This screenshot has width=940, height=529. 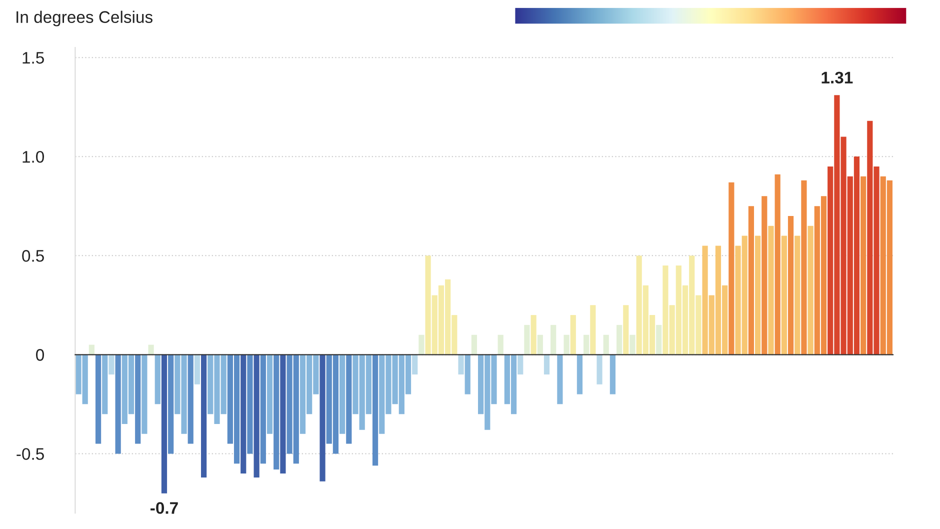 What do you see at coordinates (33, 58) in the screenshot?
I see `y-tick-label: 1.5` at bounding box center [33, 58].